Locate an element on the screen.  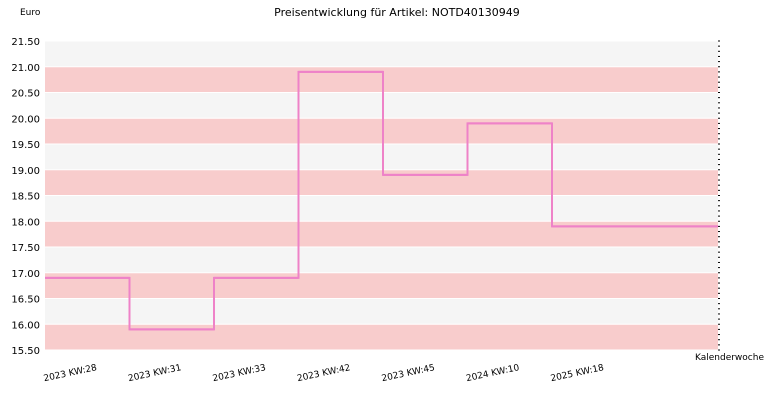
y-tick-label: 15.50 is located at coordinates (25, 351).